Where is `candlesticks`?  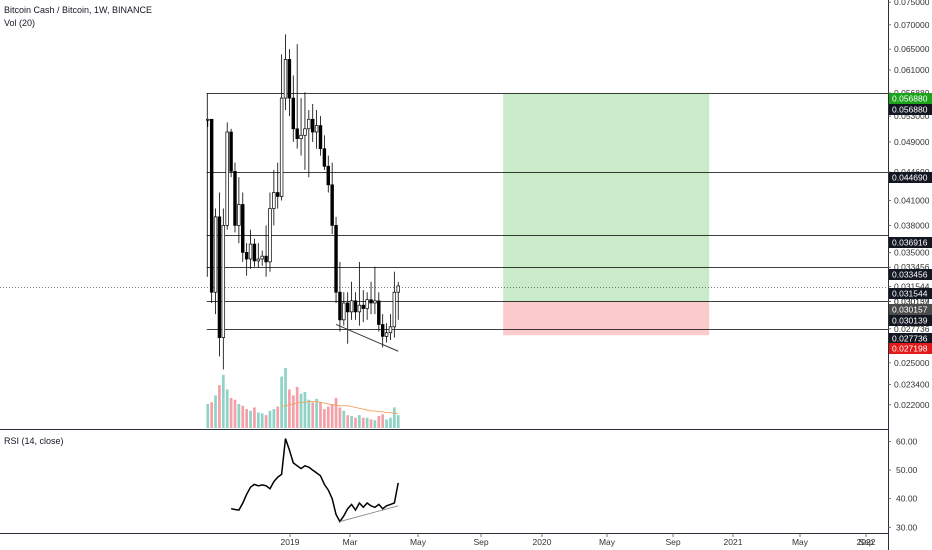 candlesticks is located at coordinates (303, 202).